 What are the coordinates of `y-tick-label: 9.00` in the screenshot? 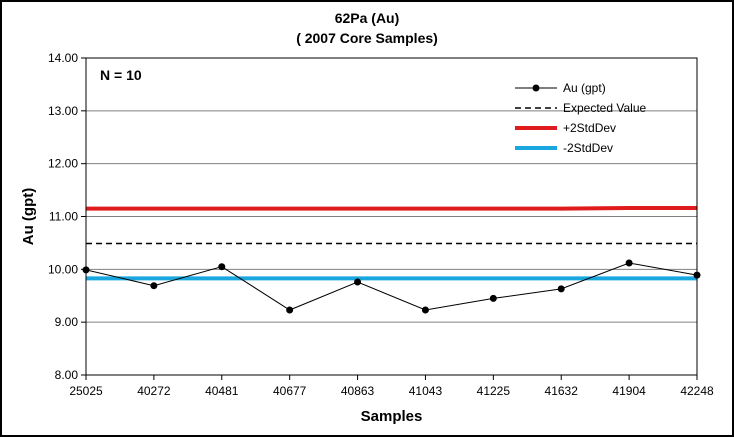 It's located at (67, 322).